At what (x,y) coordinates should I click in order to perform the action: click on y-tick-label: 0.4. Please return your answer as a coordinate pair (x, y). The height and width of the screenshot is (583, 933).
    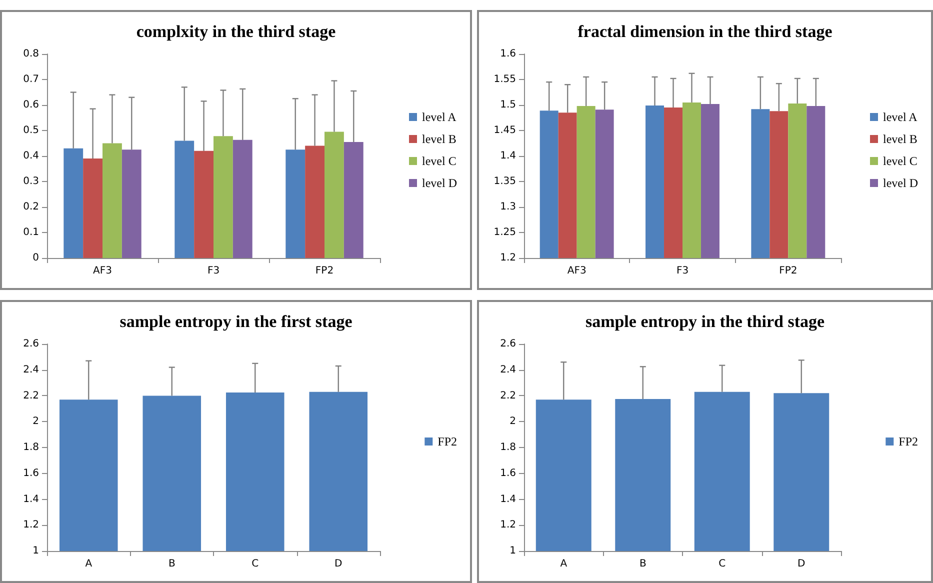
    Looking at the image, I should click on (31, 156).